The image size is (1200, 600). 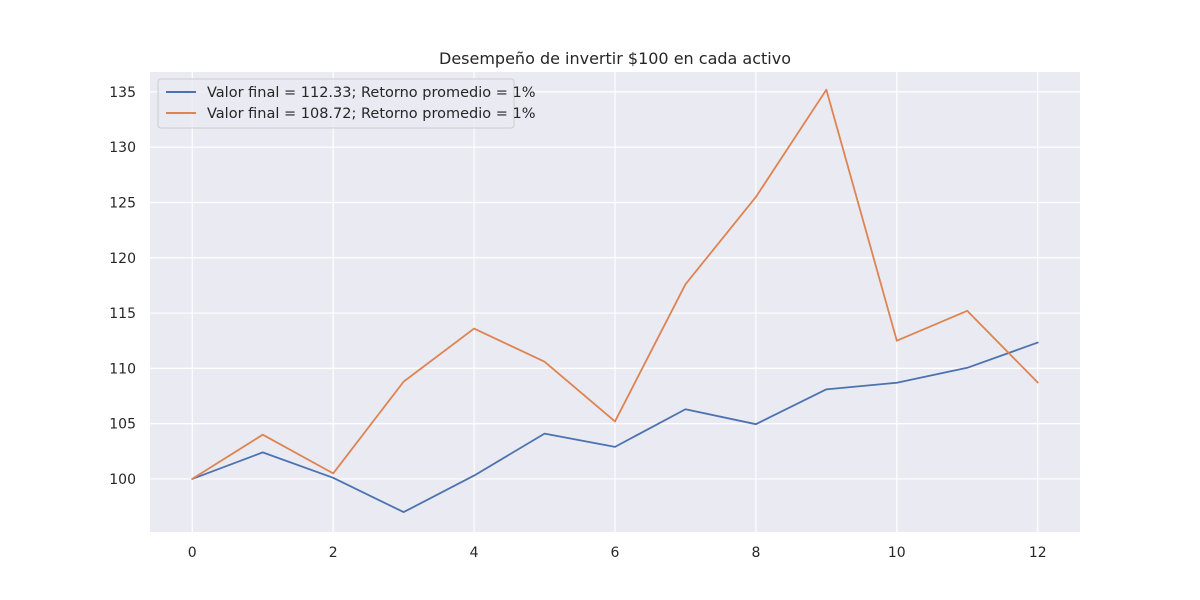 I want to click on x-tick-label: 2, so click(x=333, y=553).